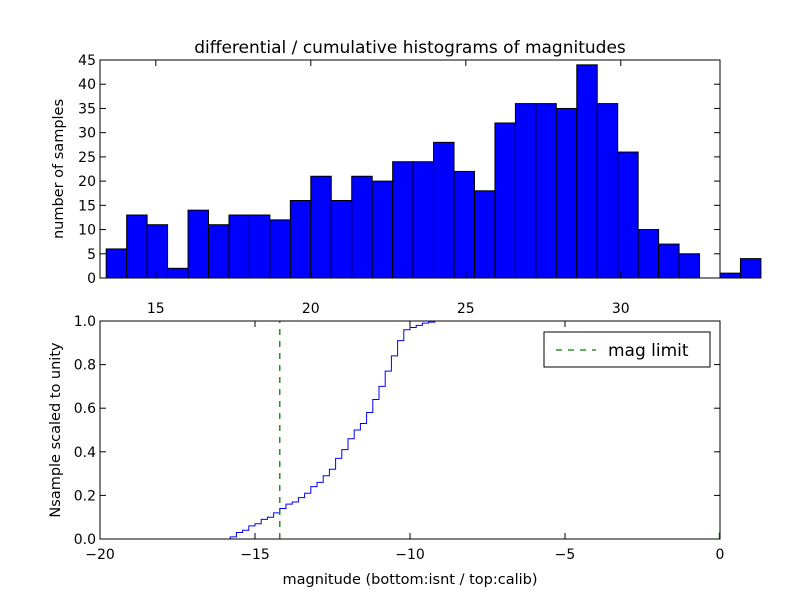 This screenshot has width=800, height=604. What do you see at coordinates (85, 540) in the screenshot?
I see `y-tick-label: 0.0` at bounding box center [85, 540].